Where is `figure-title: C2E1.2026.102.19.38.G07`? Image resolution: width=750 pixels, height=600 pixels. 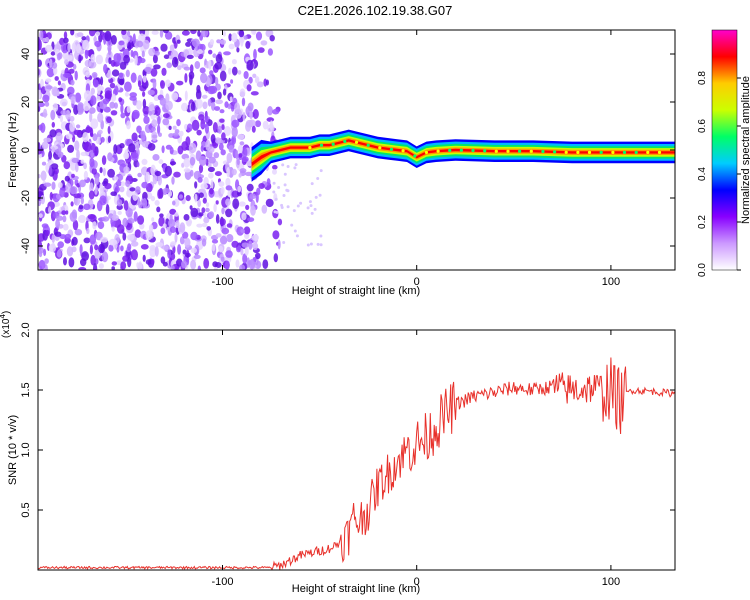
figure-title: C2E1.2026.102.19.38.G07 is located at coordinates (375, 10).